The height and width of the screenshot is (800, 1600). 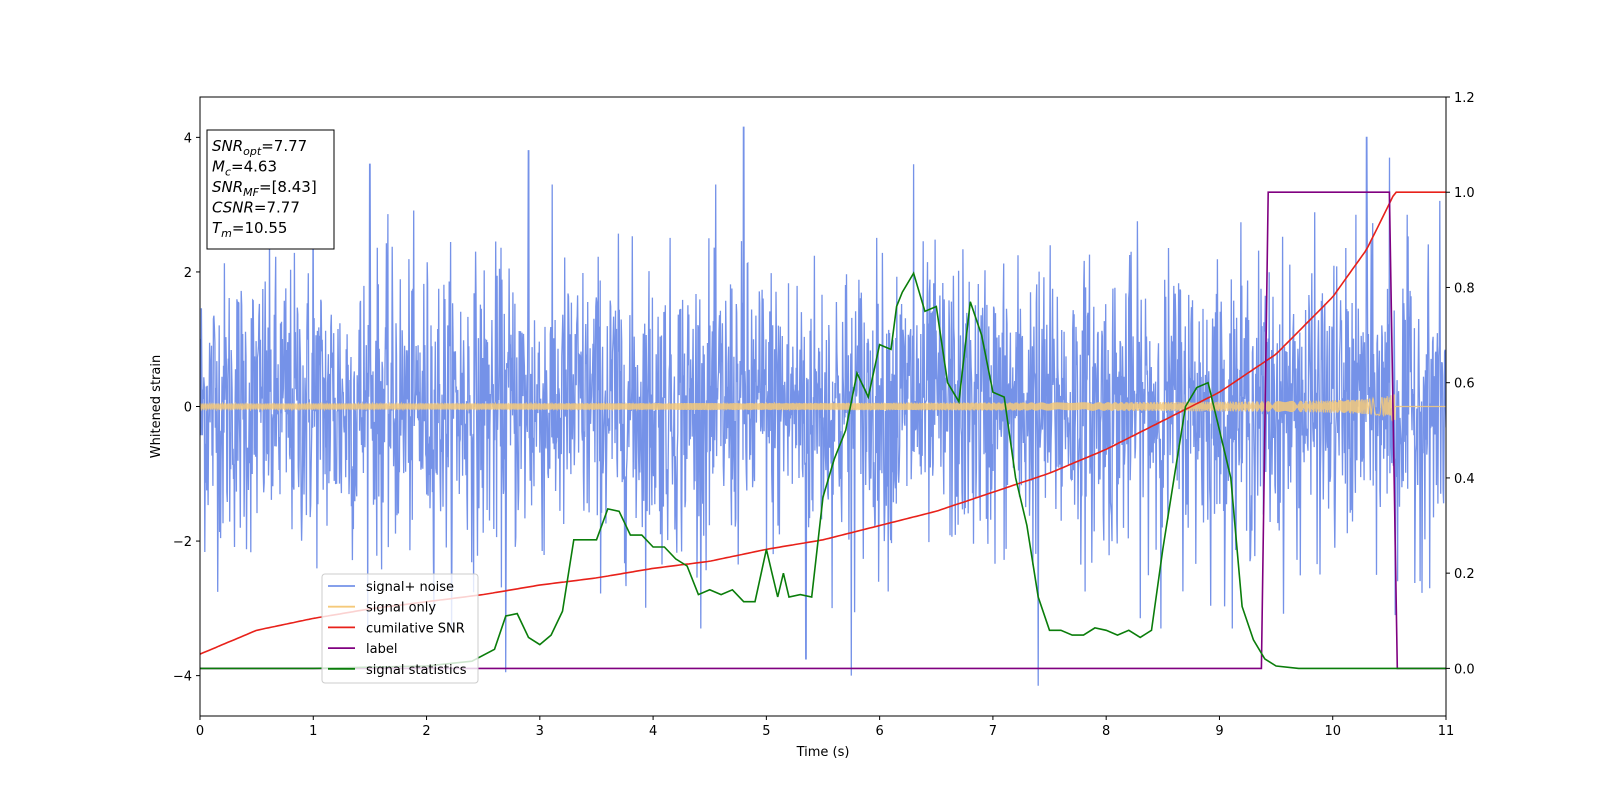 I want to click on x-tick-label: 3, so click(x=540, y=731).